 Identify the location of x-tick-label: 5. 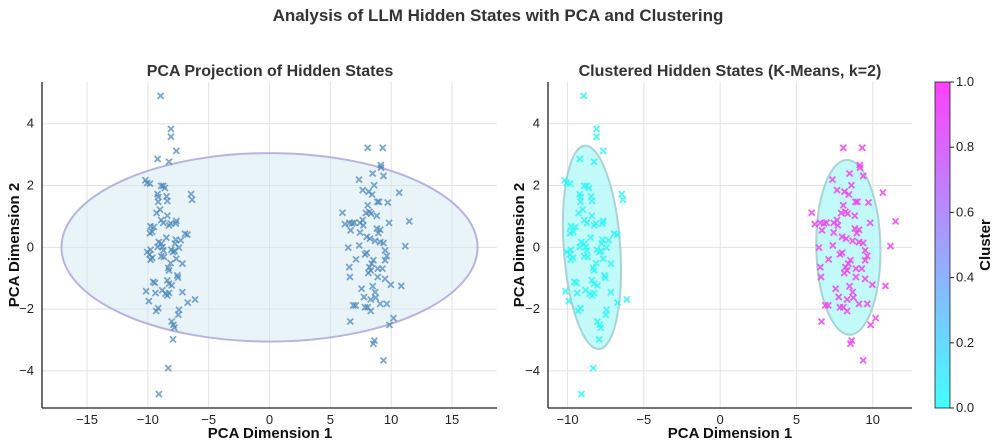
(796, 419).